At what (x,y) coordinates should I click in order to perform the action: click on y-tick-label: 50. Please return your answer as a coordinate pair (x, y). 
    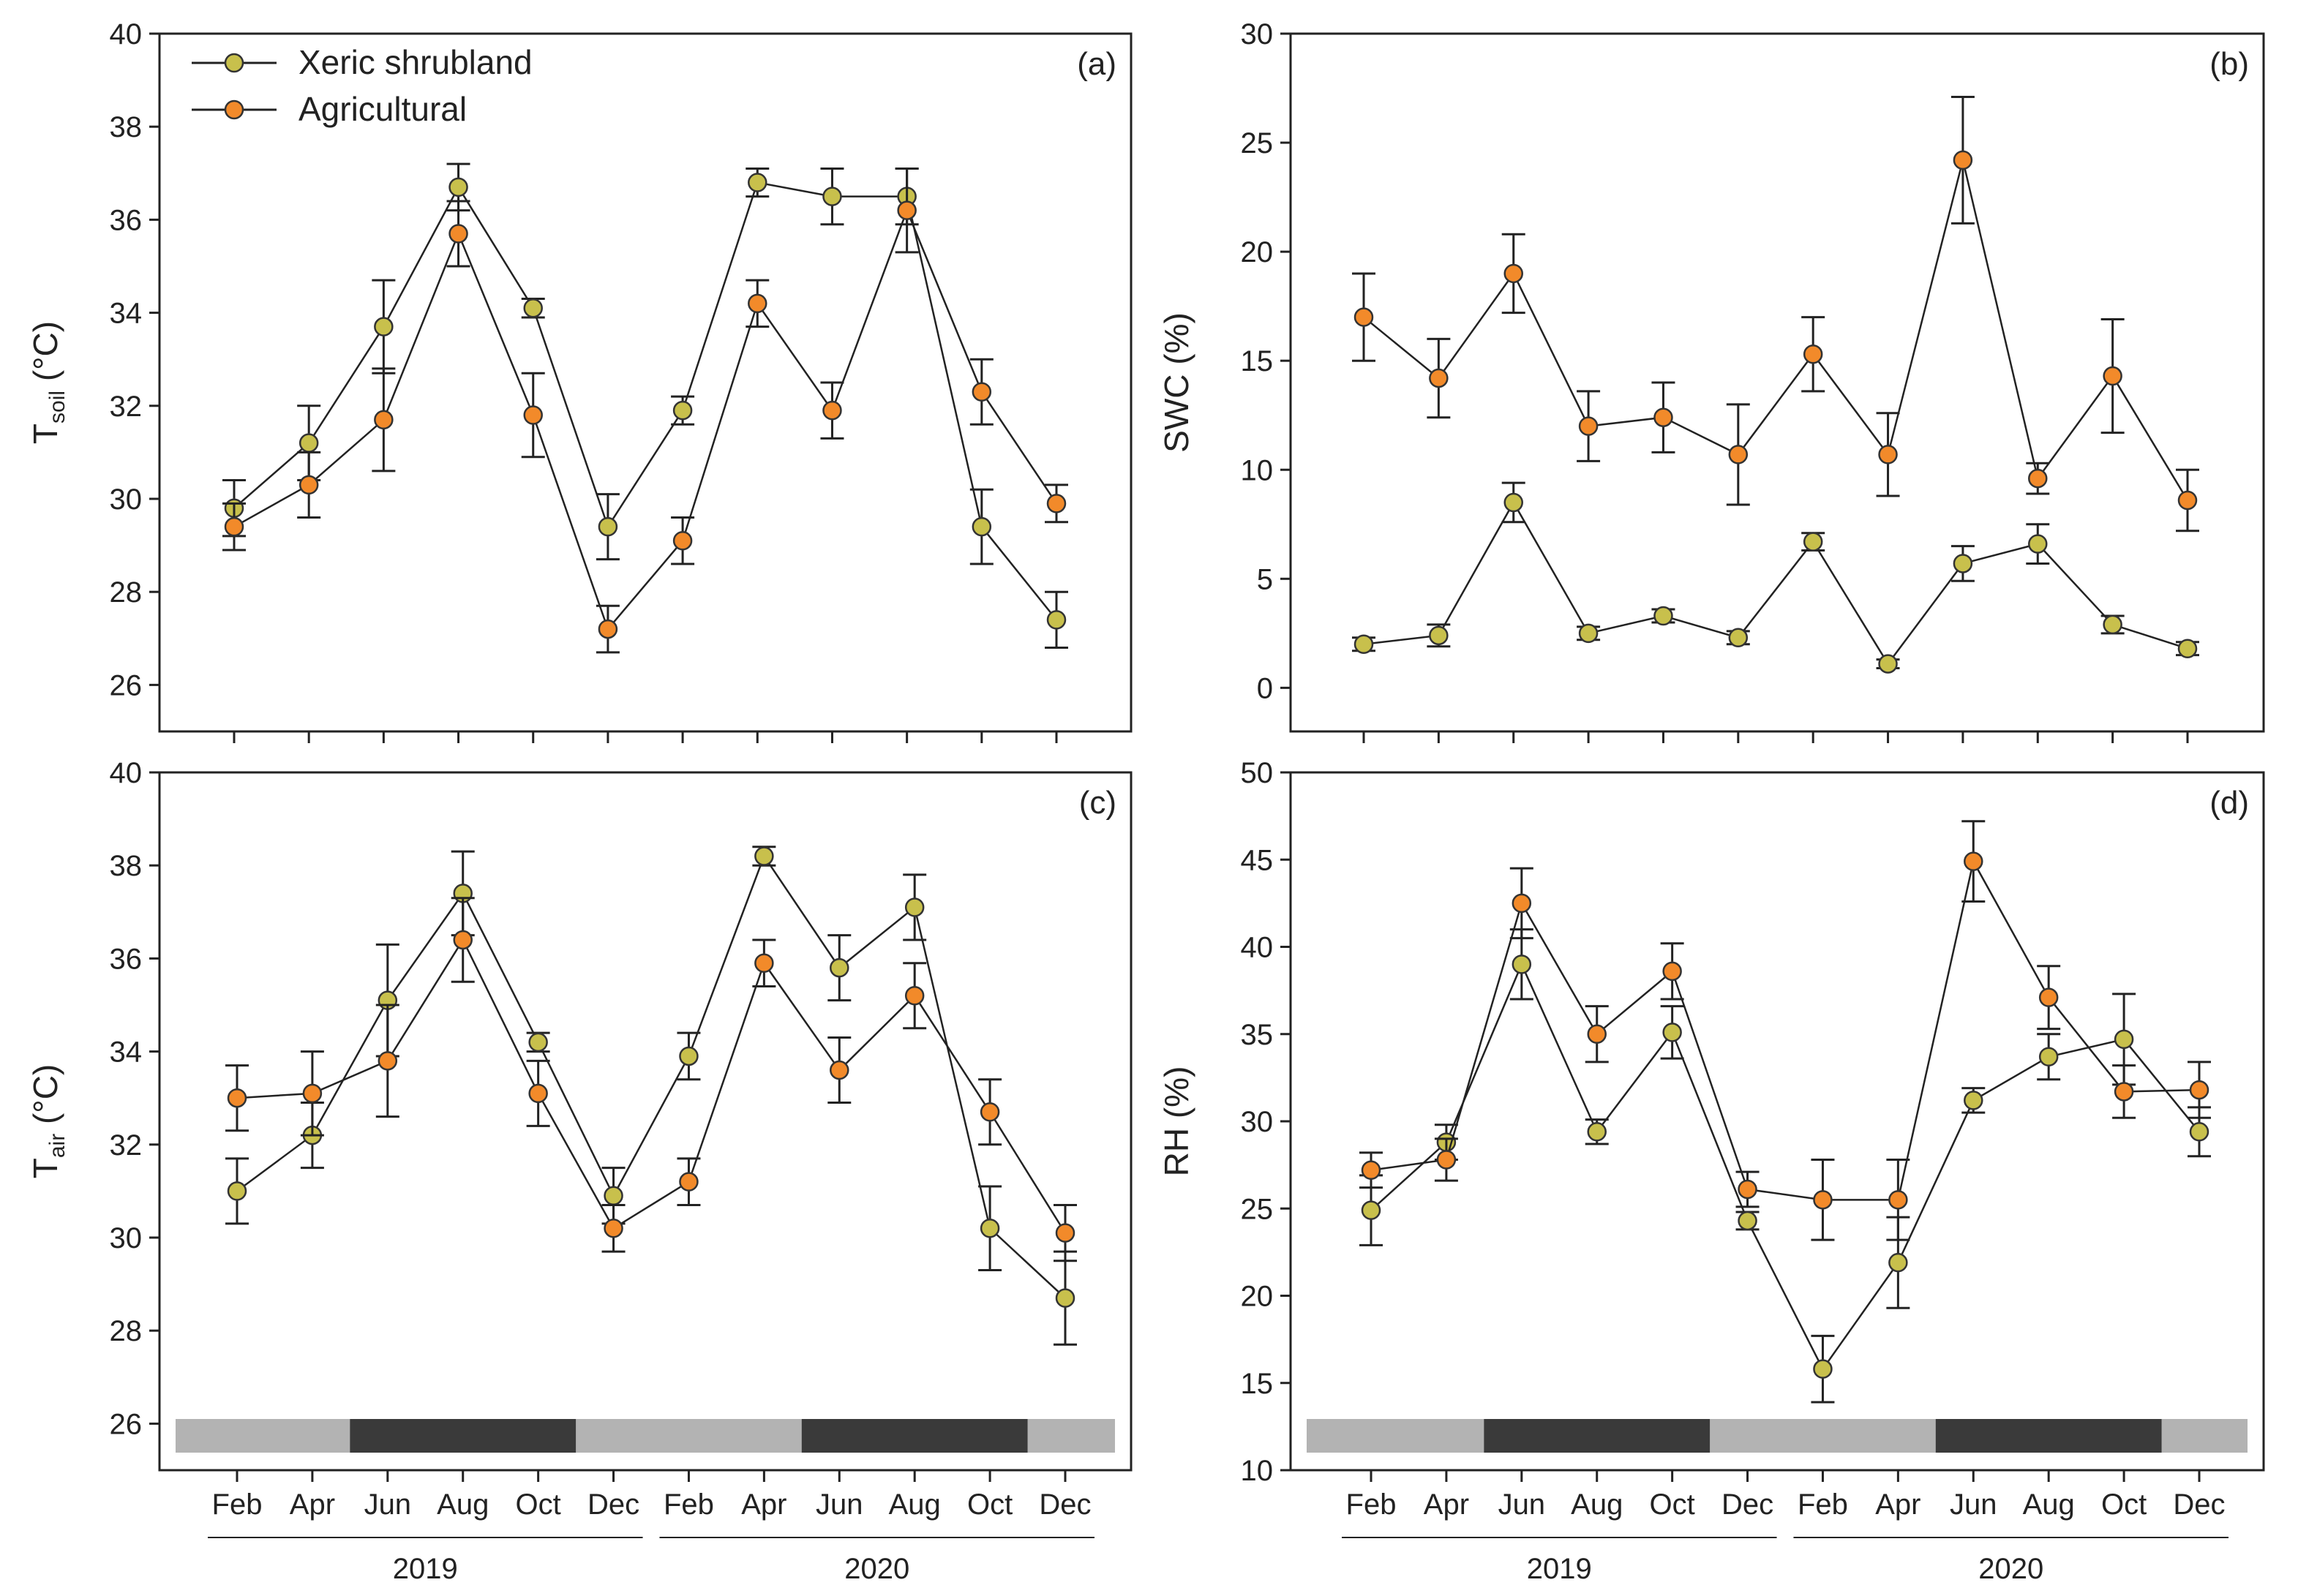
    Looking at the image, I should click on (1257, 773).